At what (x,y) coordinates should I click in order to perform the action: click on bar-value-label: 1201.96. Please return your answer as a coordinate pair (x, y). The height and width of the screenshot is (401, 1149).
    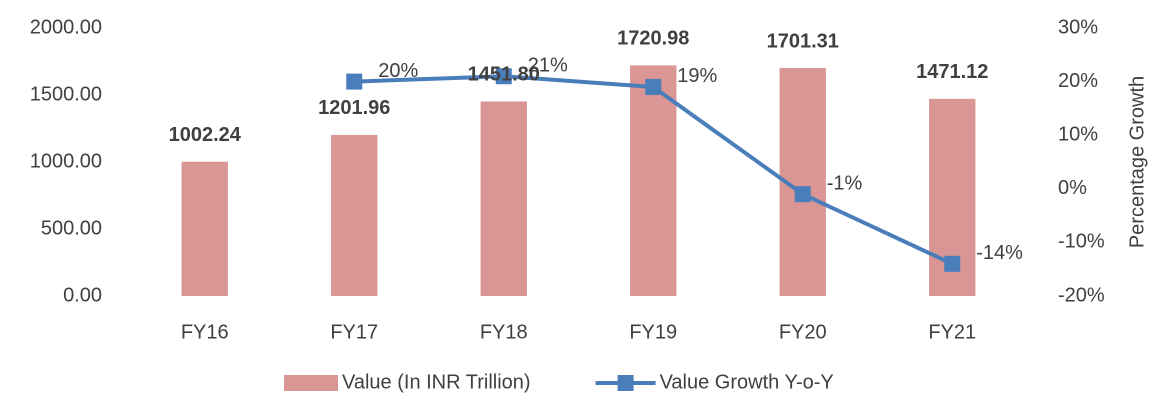
    Looking at the image, I should click on (354, 108).